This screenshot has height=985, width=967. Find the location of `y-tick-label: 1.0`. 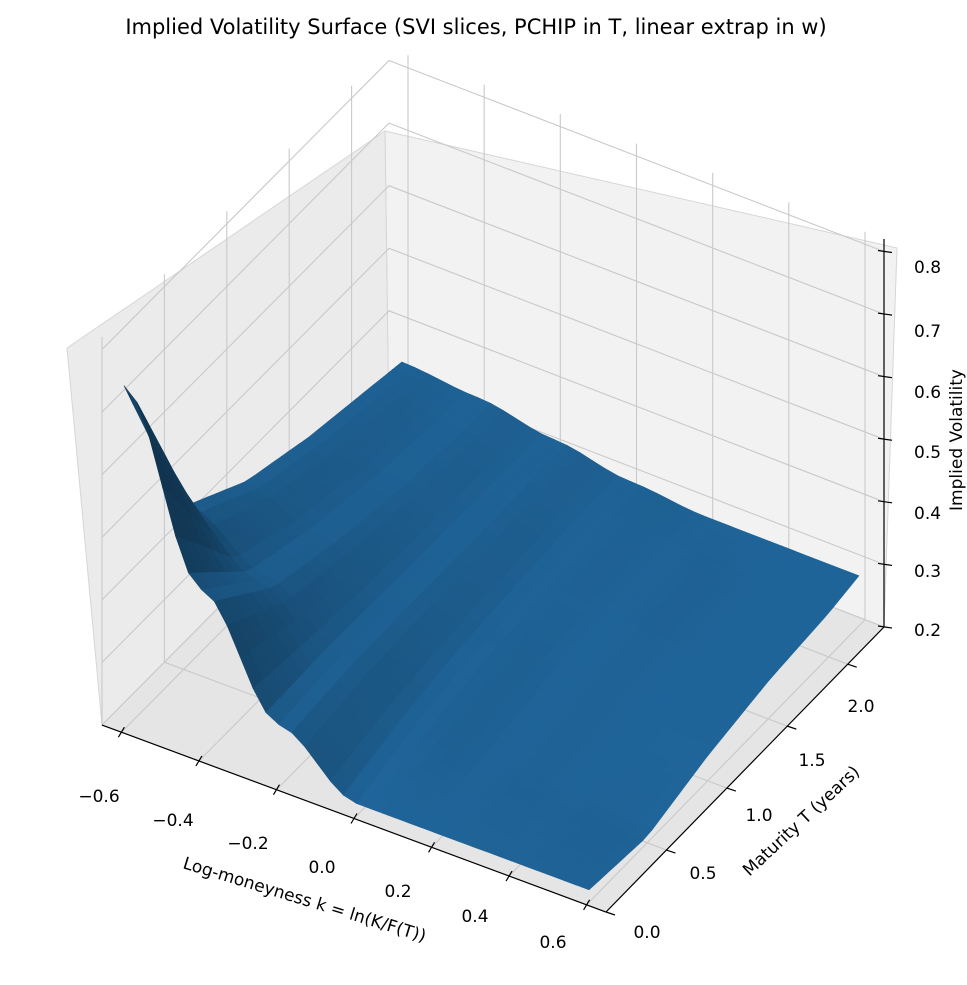

y-tick-label: 1.0 is located at coordinates (758, 816).